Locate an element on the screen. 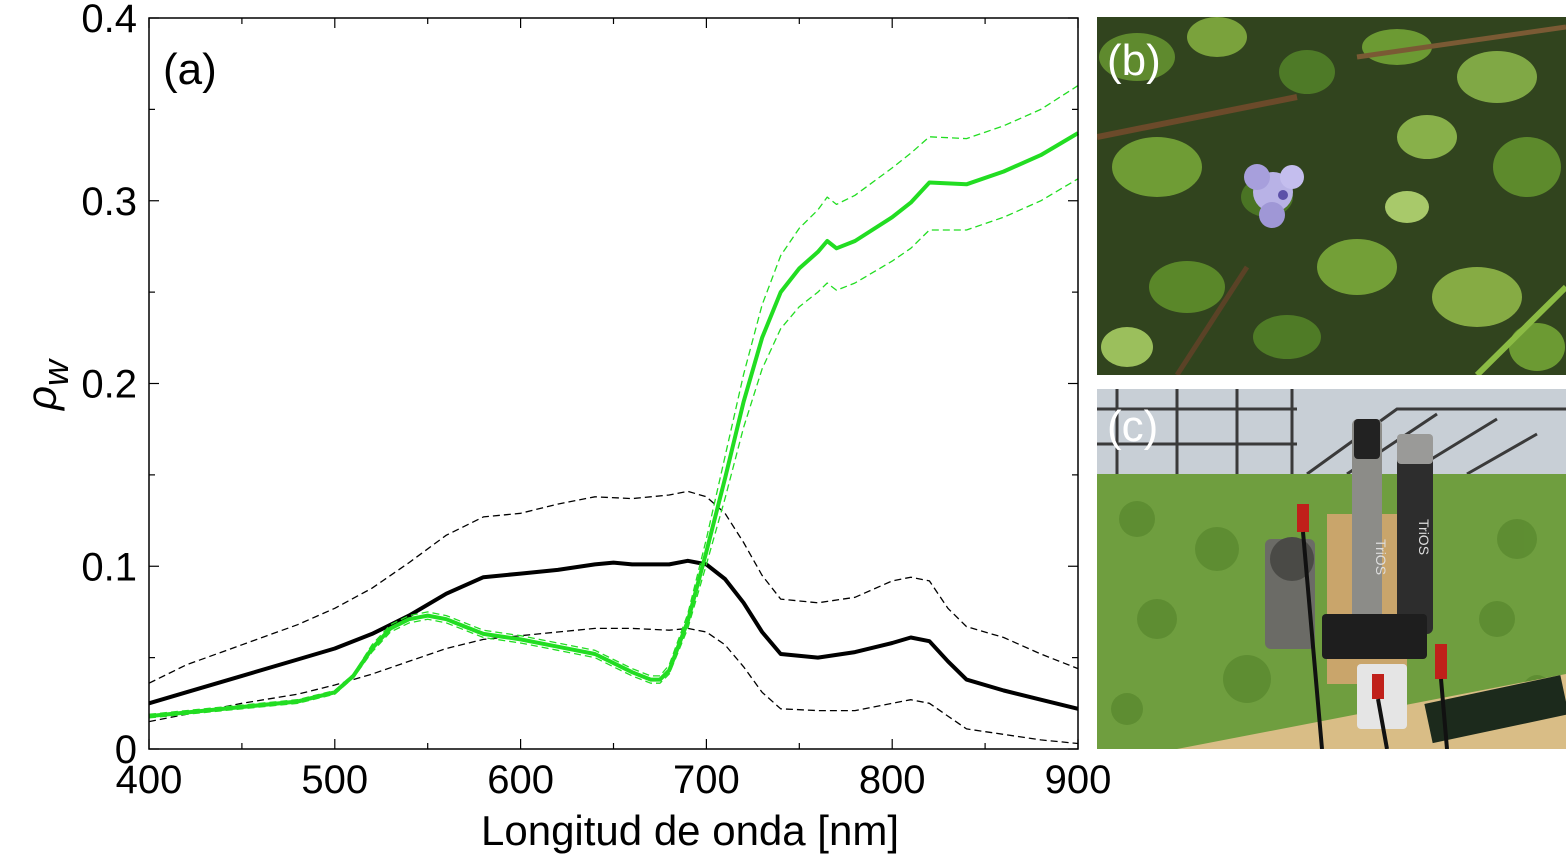  x-tick-labels: 400 500 600 700 800 900 is located at coordinates (614, 780).